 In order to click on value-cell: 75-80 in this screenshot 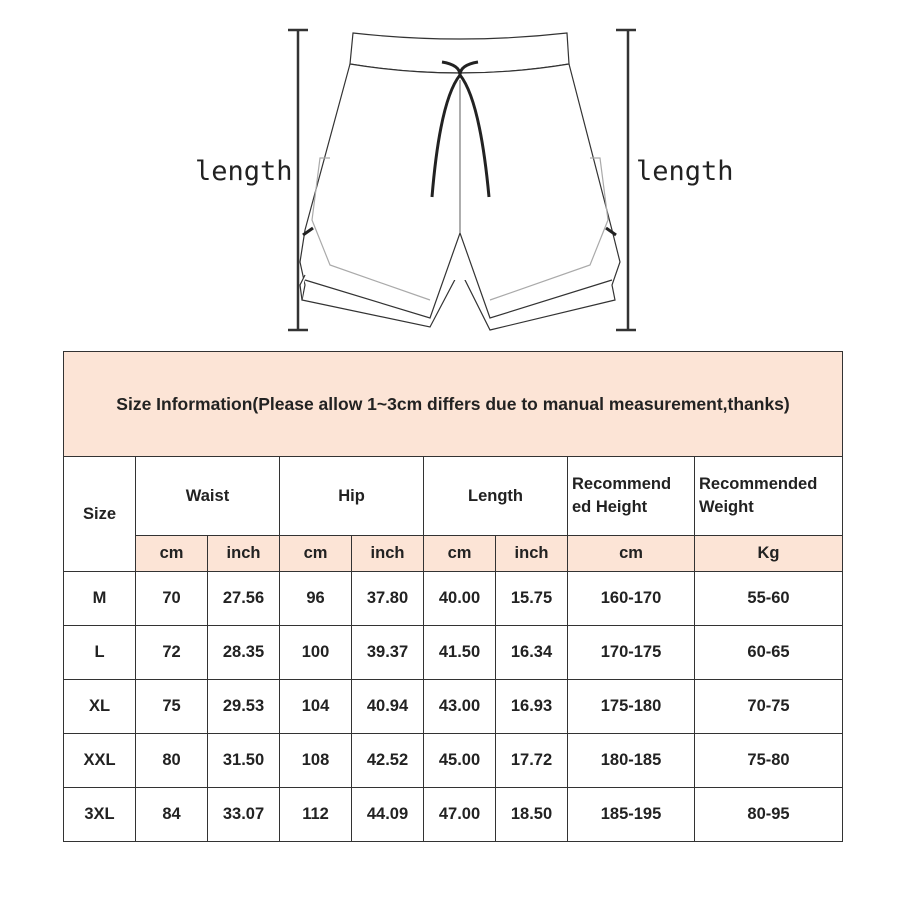, I will do `click(768, 760)`.